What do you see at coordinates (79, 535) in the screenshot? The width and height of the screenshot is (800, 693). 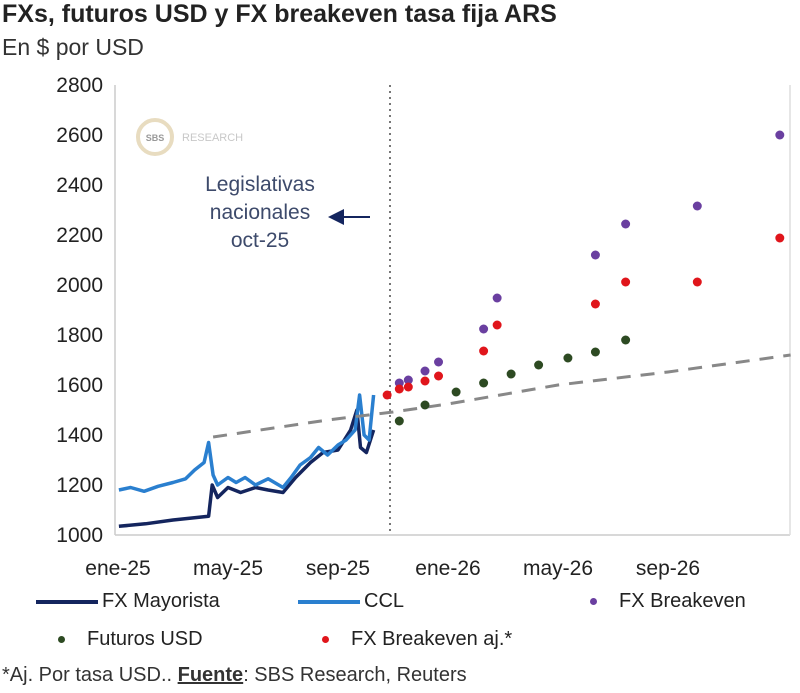 I see `y-tick-label: 1000` at bounding box center [79, 535].